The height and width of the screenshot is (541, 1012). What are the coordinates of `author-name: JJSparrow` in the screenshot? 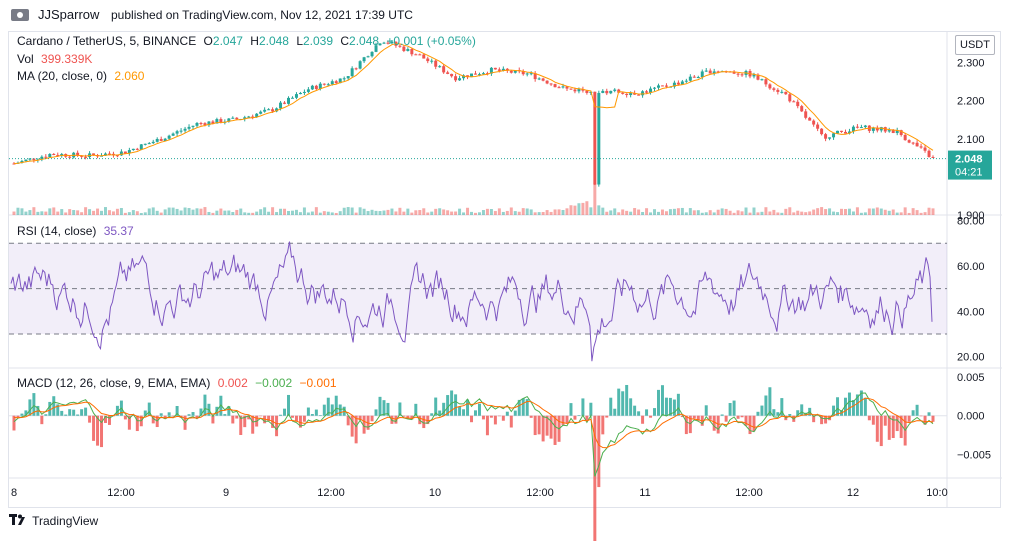 It's located at (69, 14).